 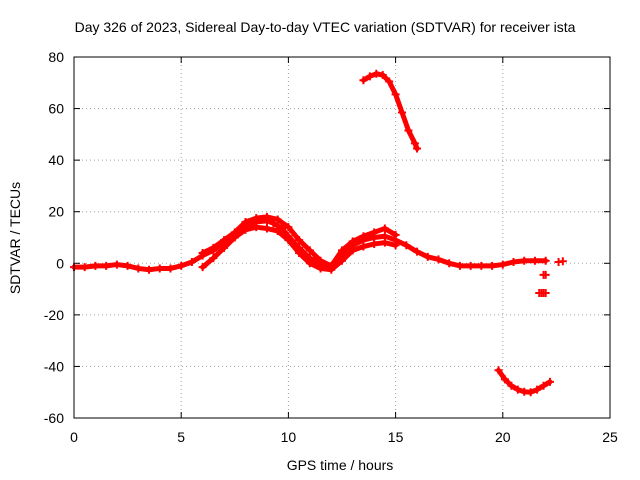 I want to click on series-high-arc, so click(x=390, y=111).